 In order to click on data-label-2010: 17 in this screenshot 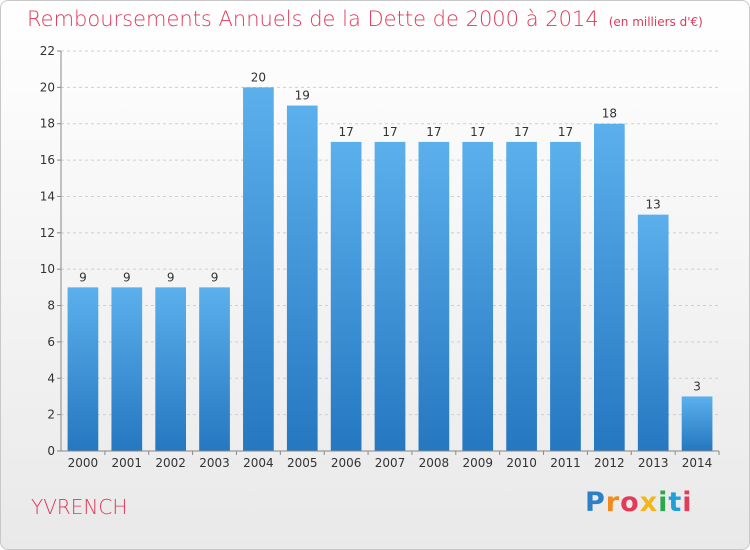, I will do `click(521, 132)`.